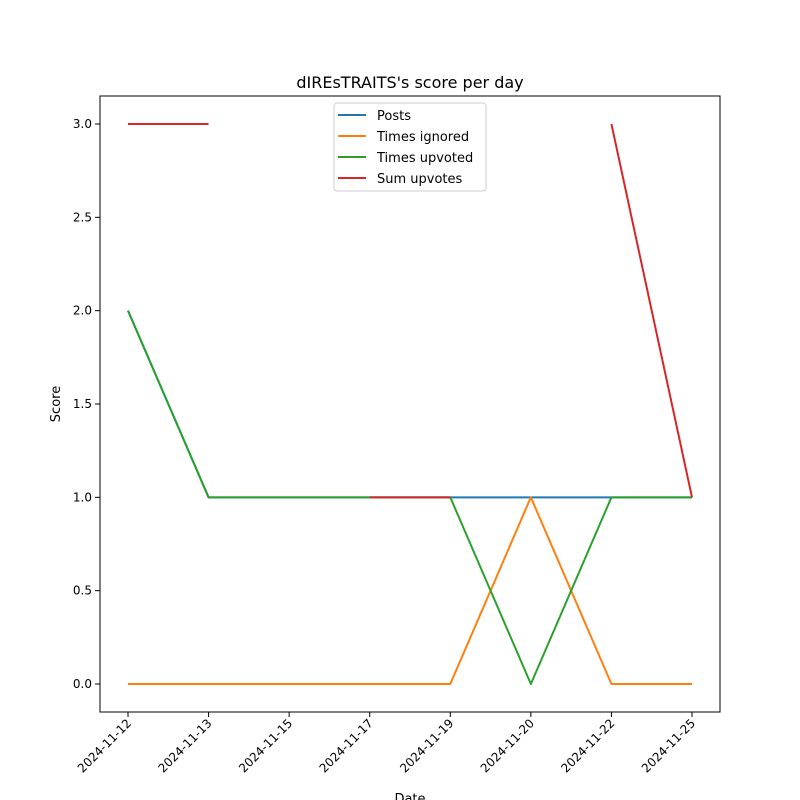 This screenshot has width=800, height=800. What do you see at coordinates (82, 217) in the screenshot?
I see `y-tick-label: 2.5` at bounding box center [82, 217].